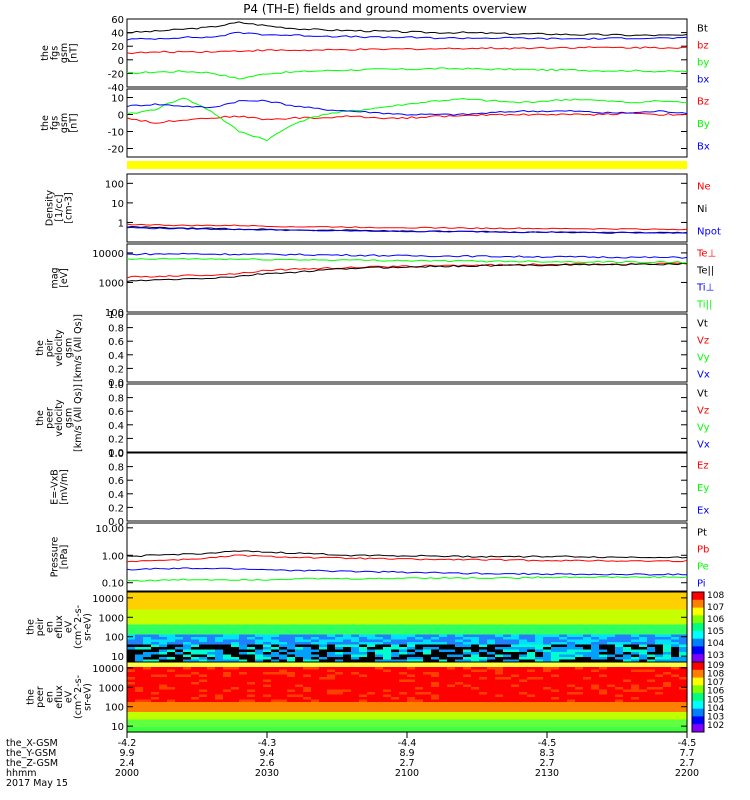 The width and height of the screenshot is (750, 800). What do you see at coordinates (703, 375) in the screenshot?
I see `legend-entry: Vx` at bounding box center [703, 375].